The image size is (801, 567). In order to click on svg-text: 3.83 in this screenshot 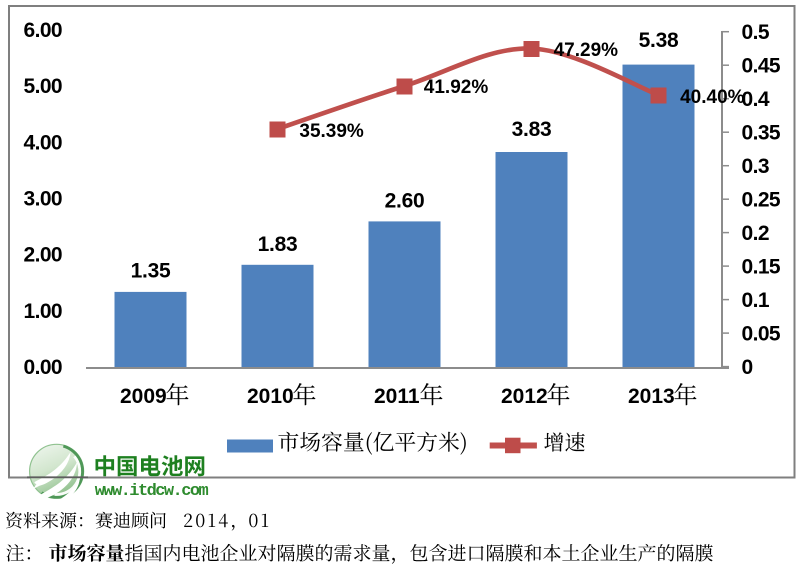, I will do `click(532, 129)`.